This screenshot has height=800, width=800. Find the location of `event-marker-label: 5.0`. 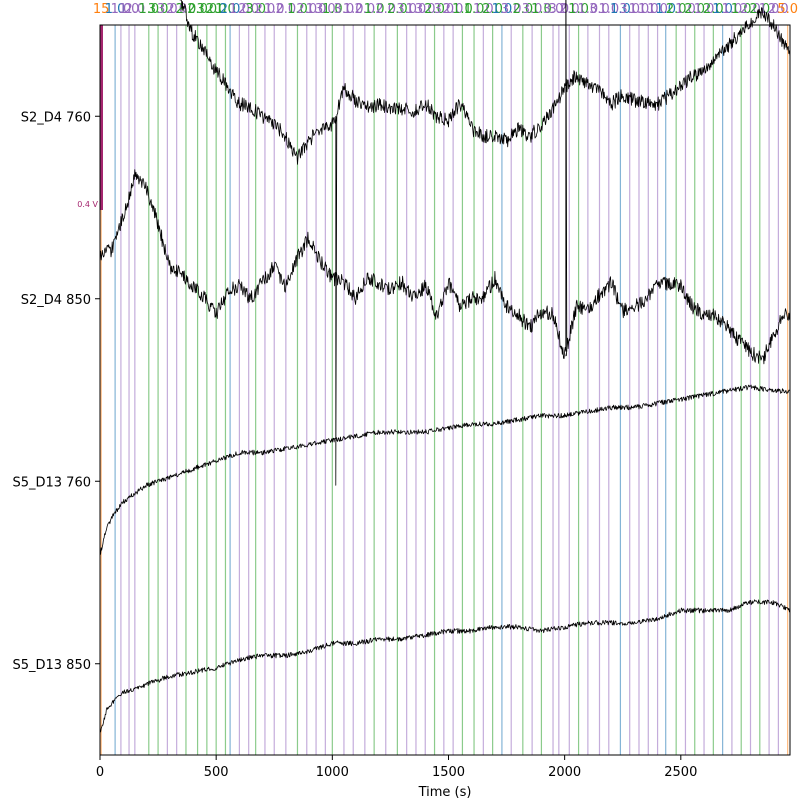

event-marker-label: 5.0 is located at coordinates (787, 9).